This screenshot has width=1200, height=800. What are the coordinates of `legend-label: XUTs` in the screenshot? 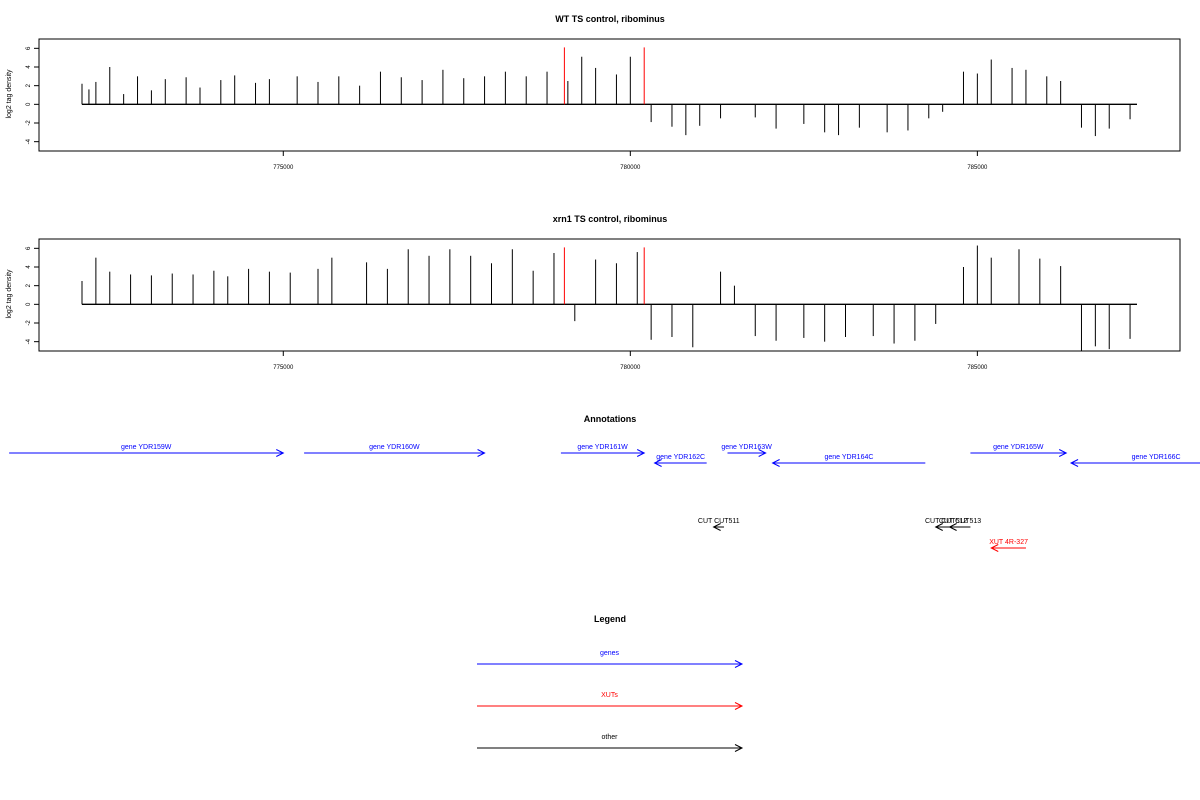 It's located at (609, 695).